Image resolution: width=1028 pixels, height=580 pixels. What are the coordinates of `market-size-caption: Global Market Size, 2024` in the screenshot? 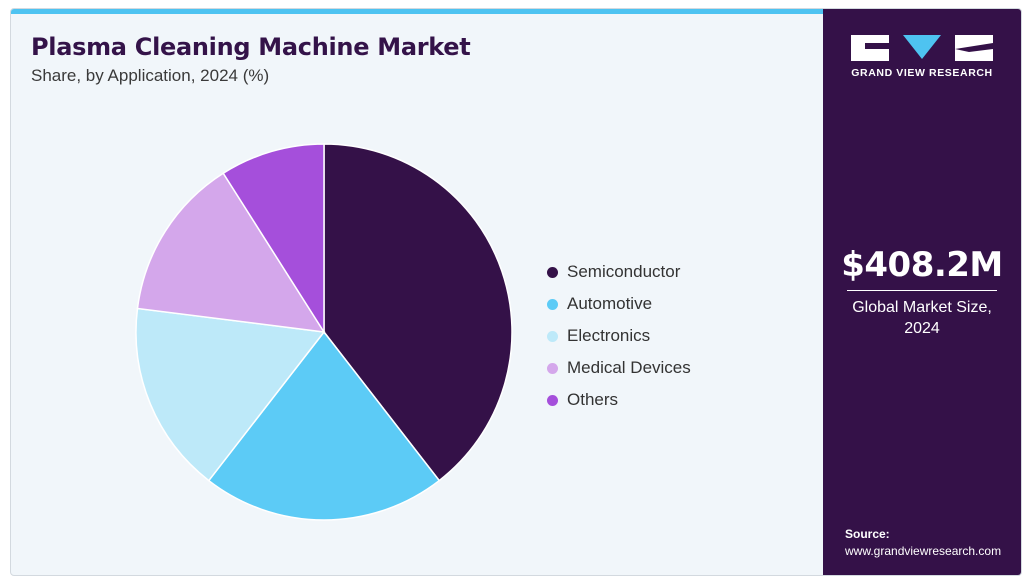 It's located at (922, 318).